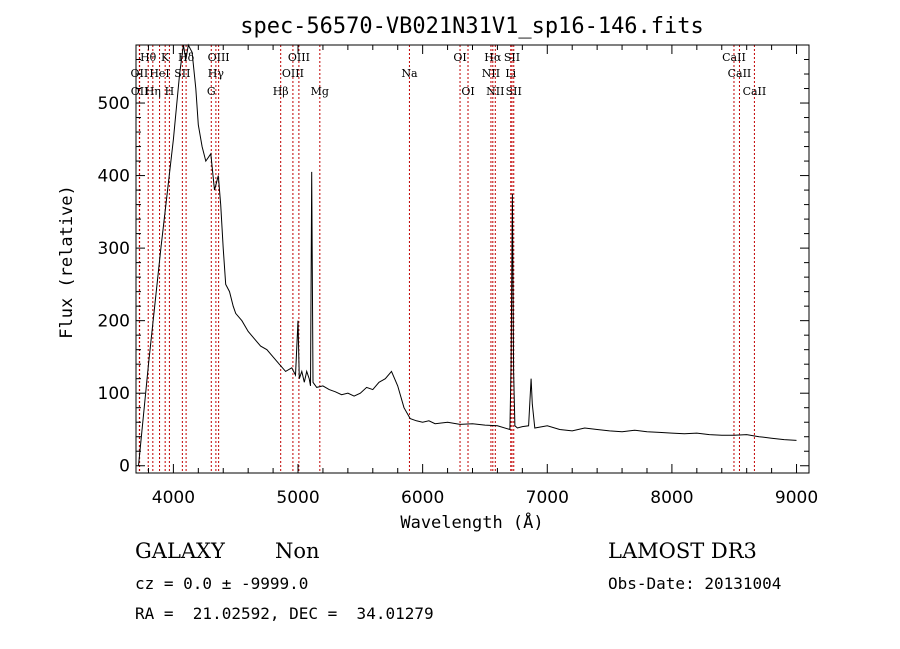  I want to click on line-label-22: SII, so click(512, 57).